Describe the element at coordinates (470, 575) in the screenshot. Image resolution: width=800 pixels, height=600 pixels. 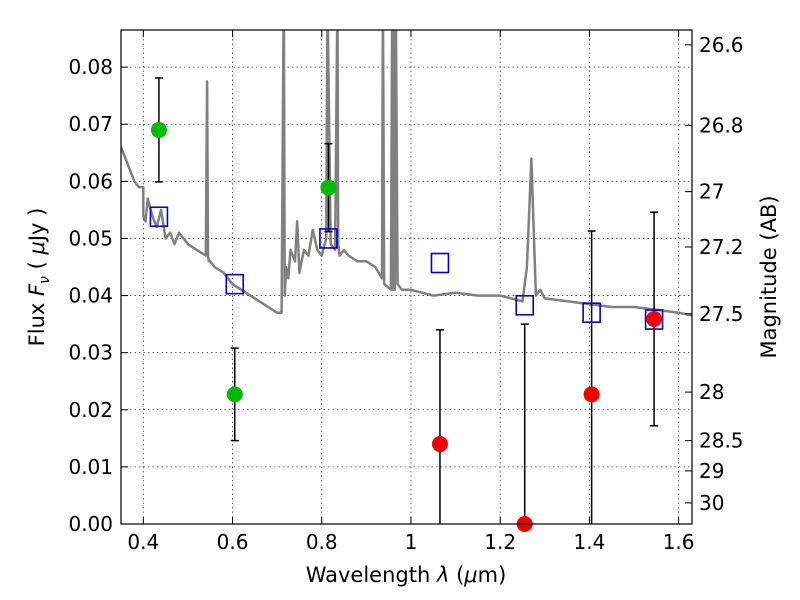
I see `xlabel-mu: μ` at that location.